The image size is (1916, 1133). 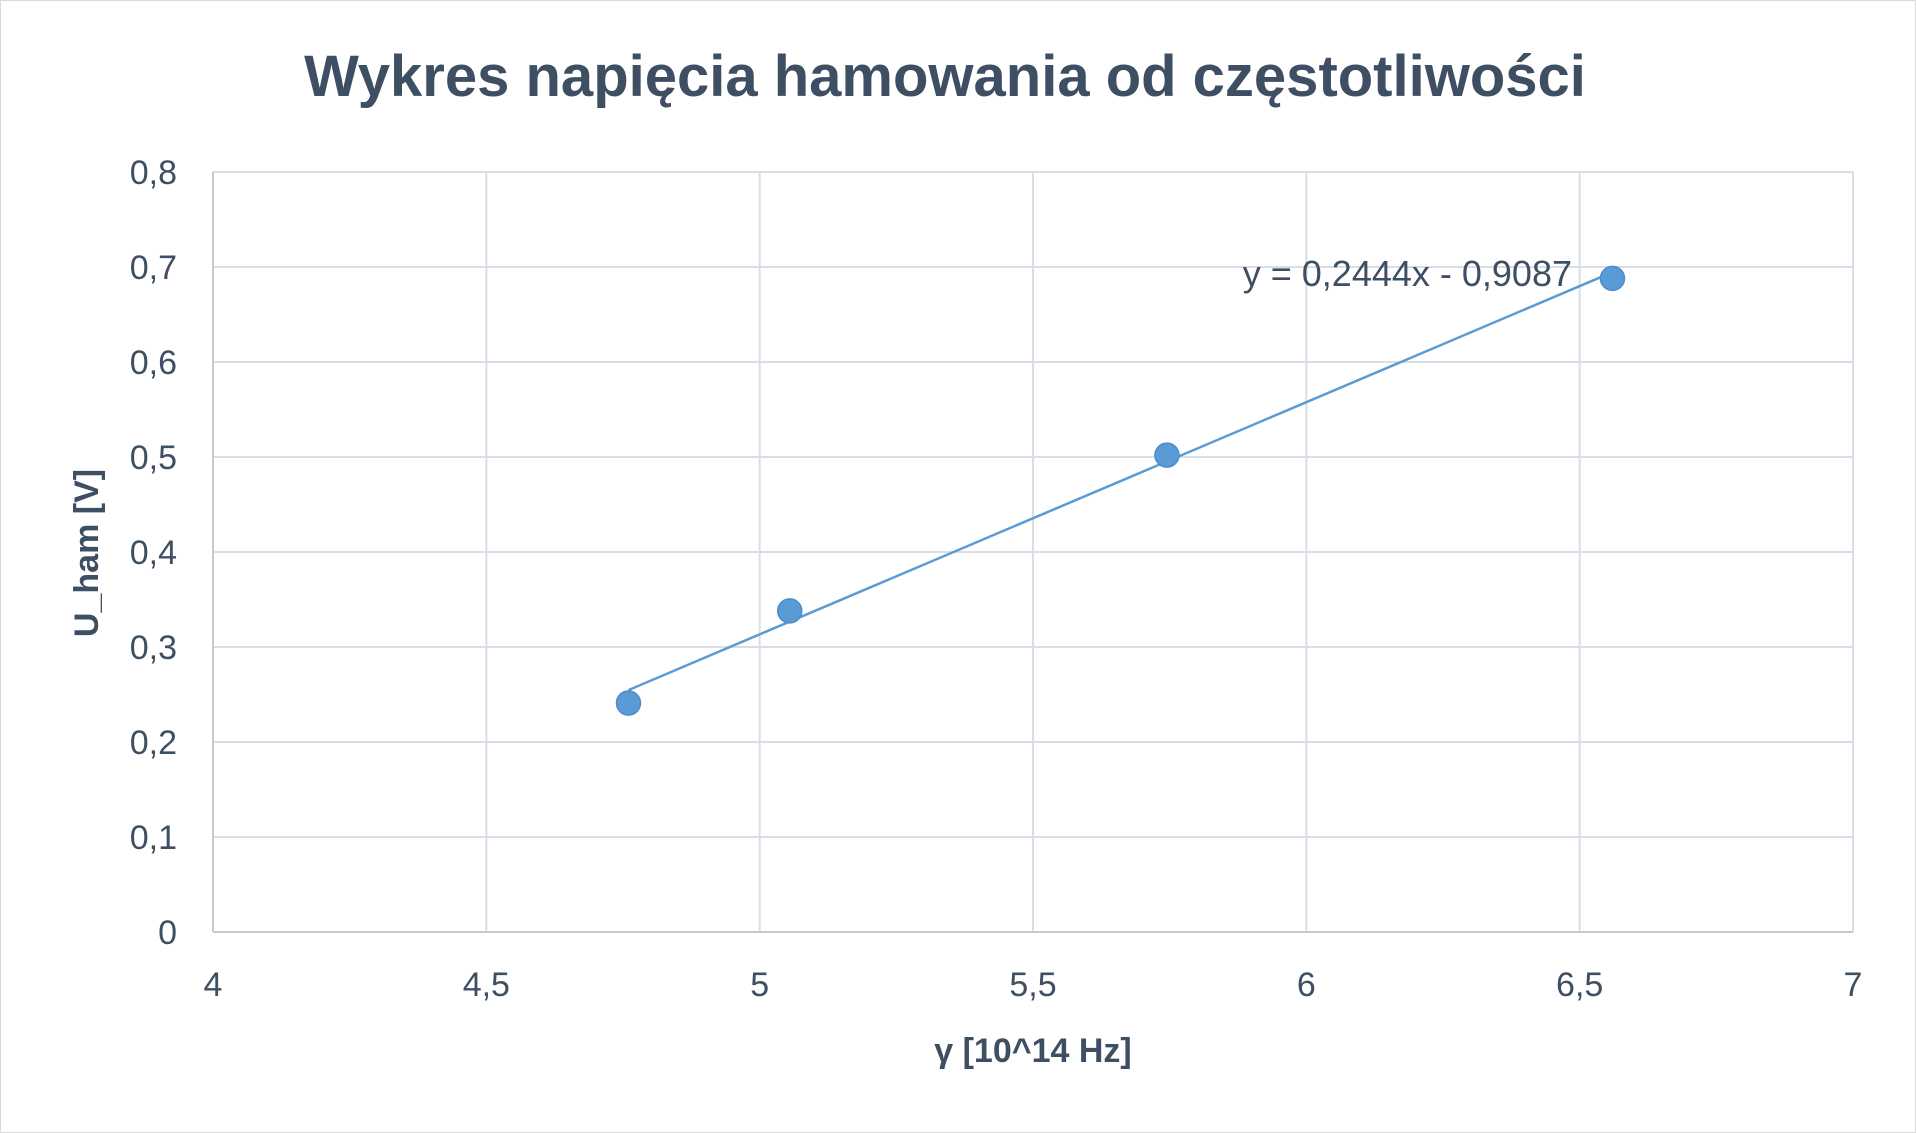 What do you see at coordinates (153, 648) in the screenshot?
I see `y-tick-label: 0,3` at bounding box center [153, 648].